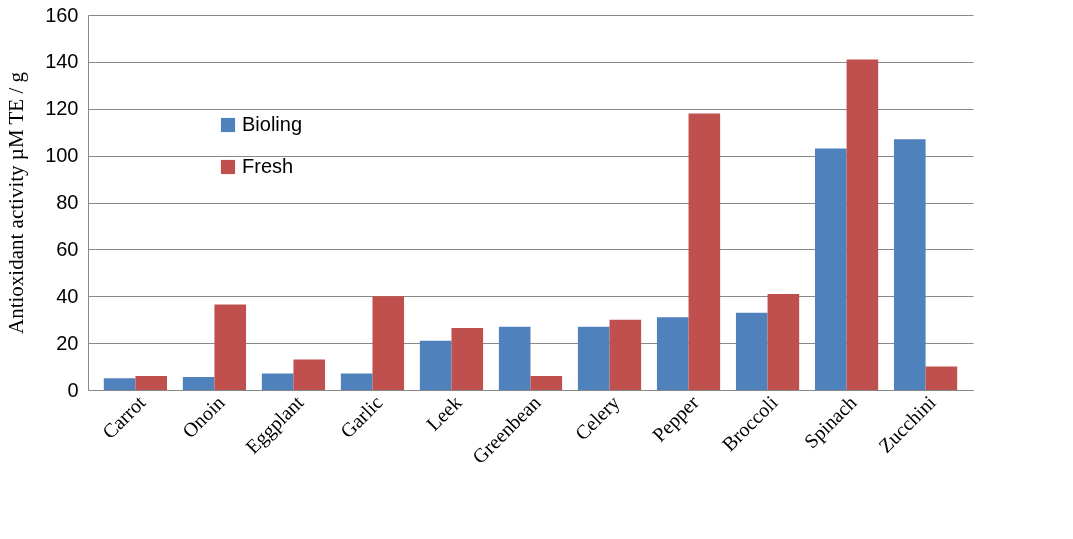 This screenshot has height=539, width=1073. Describe the element at coordinates (272, 124) in the screenshot. I see `legend-label: Bioling` at that location.